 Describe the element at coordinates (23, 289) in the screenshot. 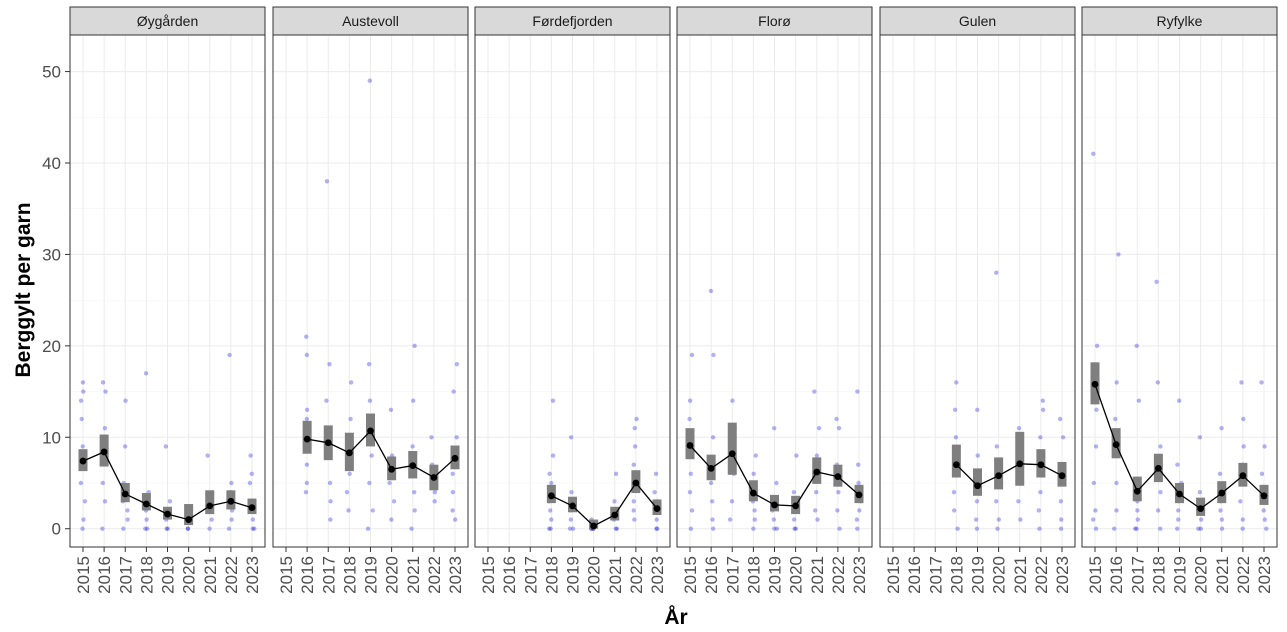

I see `y-axis-title: Berggylt per garn` at that location.